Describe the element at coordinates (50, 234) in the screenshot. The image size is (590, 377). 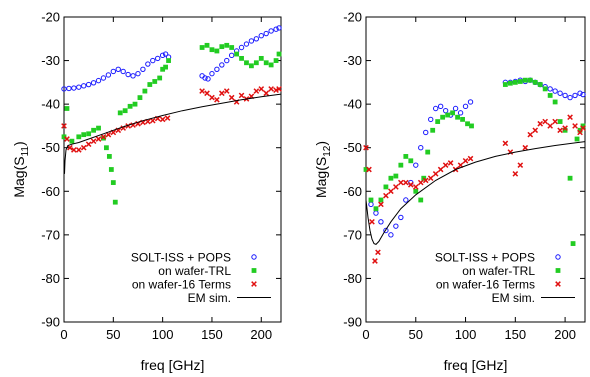
I see `y-tick-label: -70` at that location.